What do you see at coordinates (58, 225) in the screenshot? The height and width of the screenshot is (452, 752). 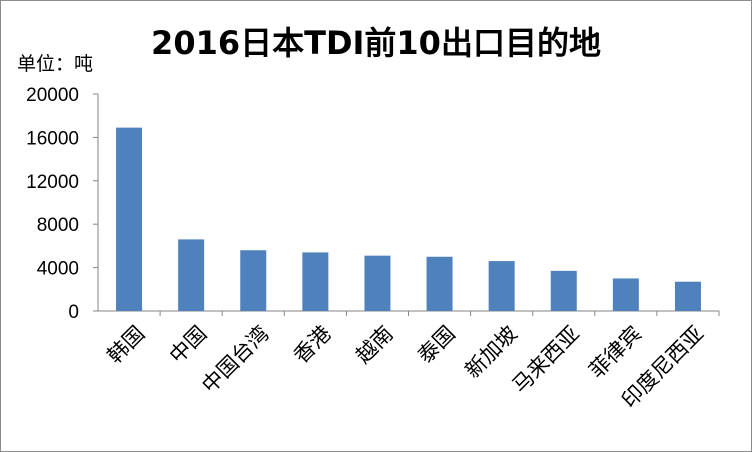 I see `y-tick-label: 8000` at bounding box center [58, 225].